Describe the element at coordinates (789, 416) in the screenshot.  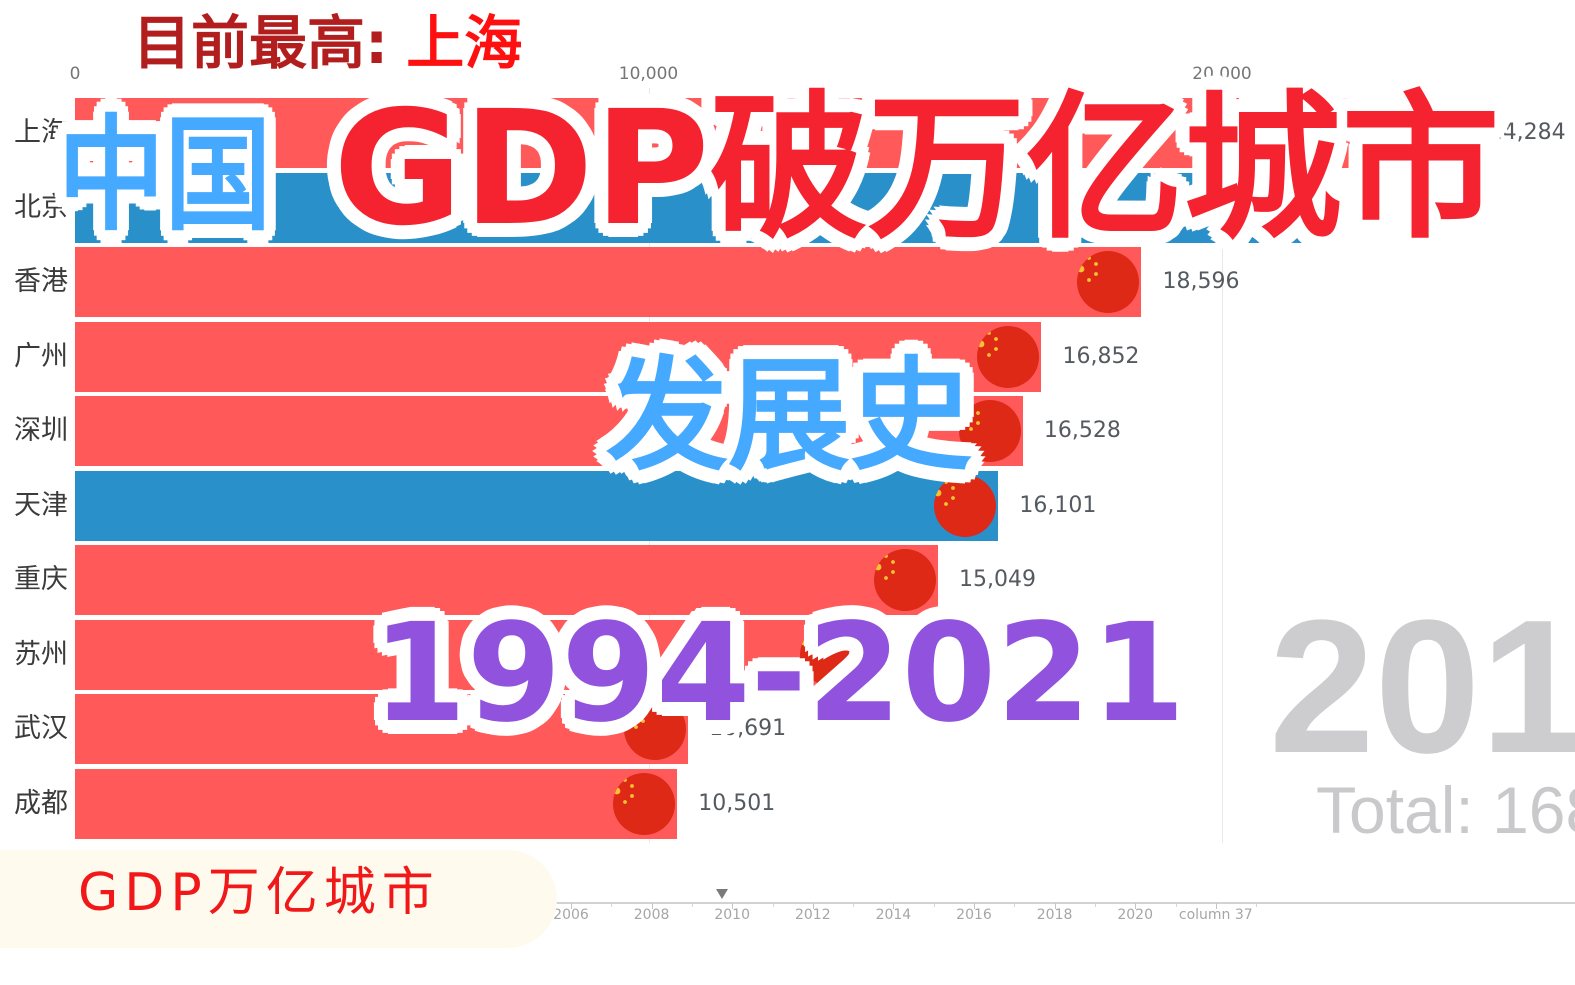
I see `title-sub: 发展史` at that location.